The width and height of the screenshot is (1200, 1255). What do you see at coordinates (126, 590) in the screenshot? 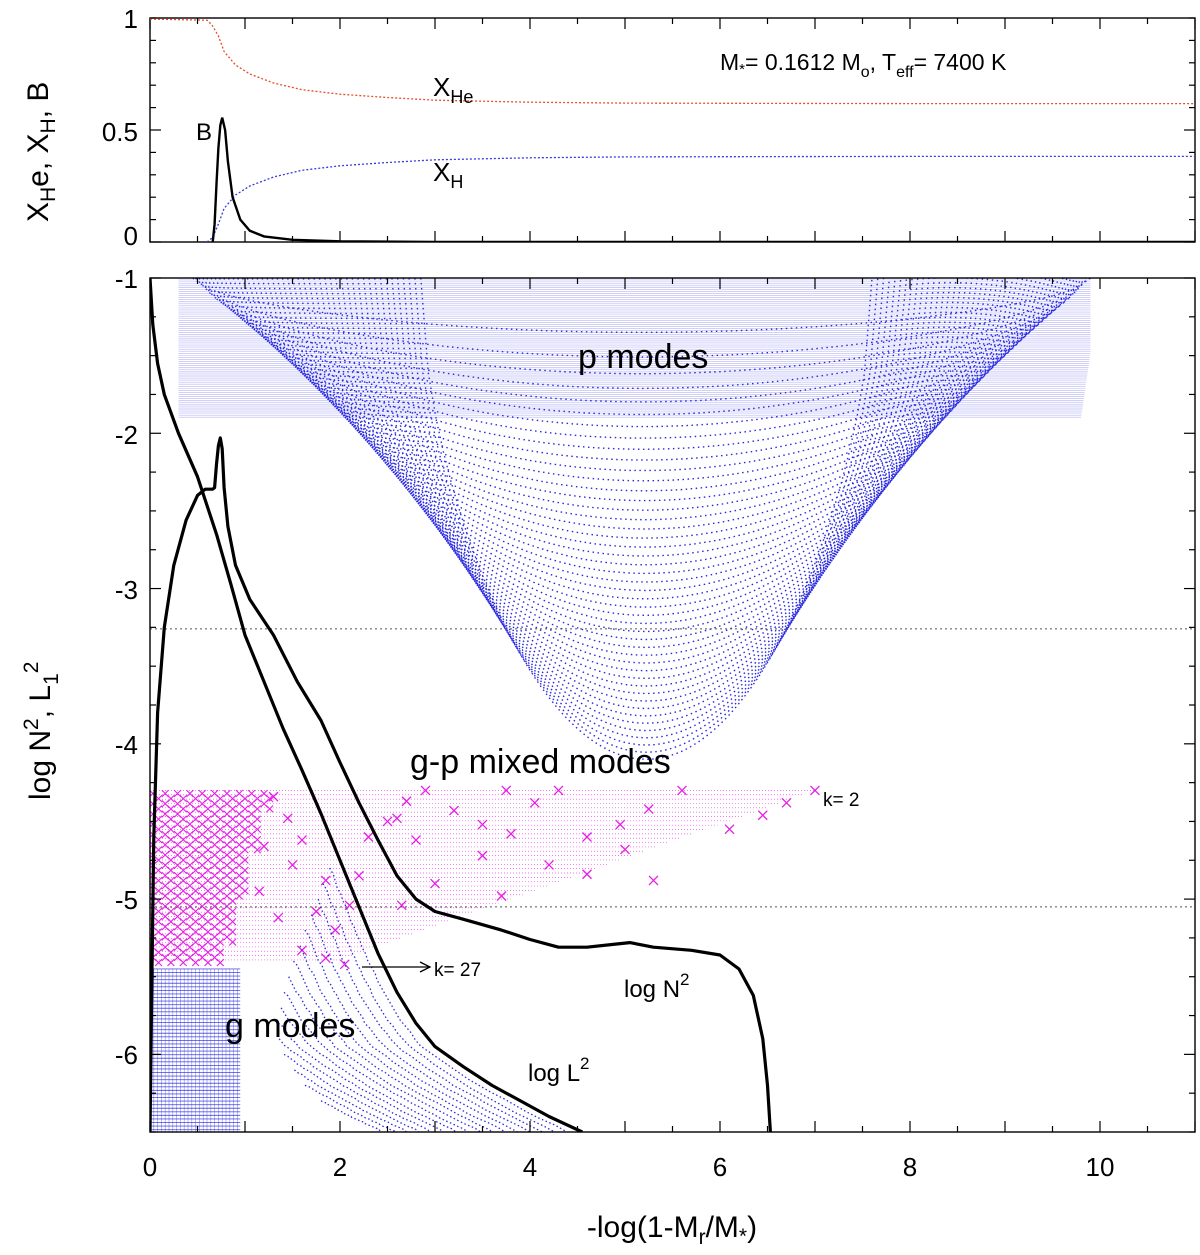
I see `ytick-label: -3` at bounding box center [126, 590].